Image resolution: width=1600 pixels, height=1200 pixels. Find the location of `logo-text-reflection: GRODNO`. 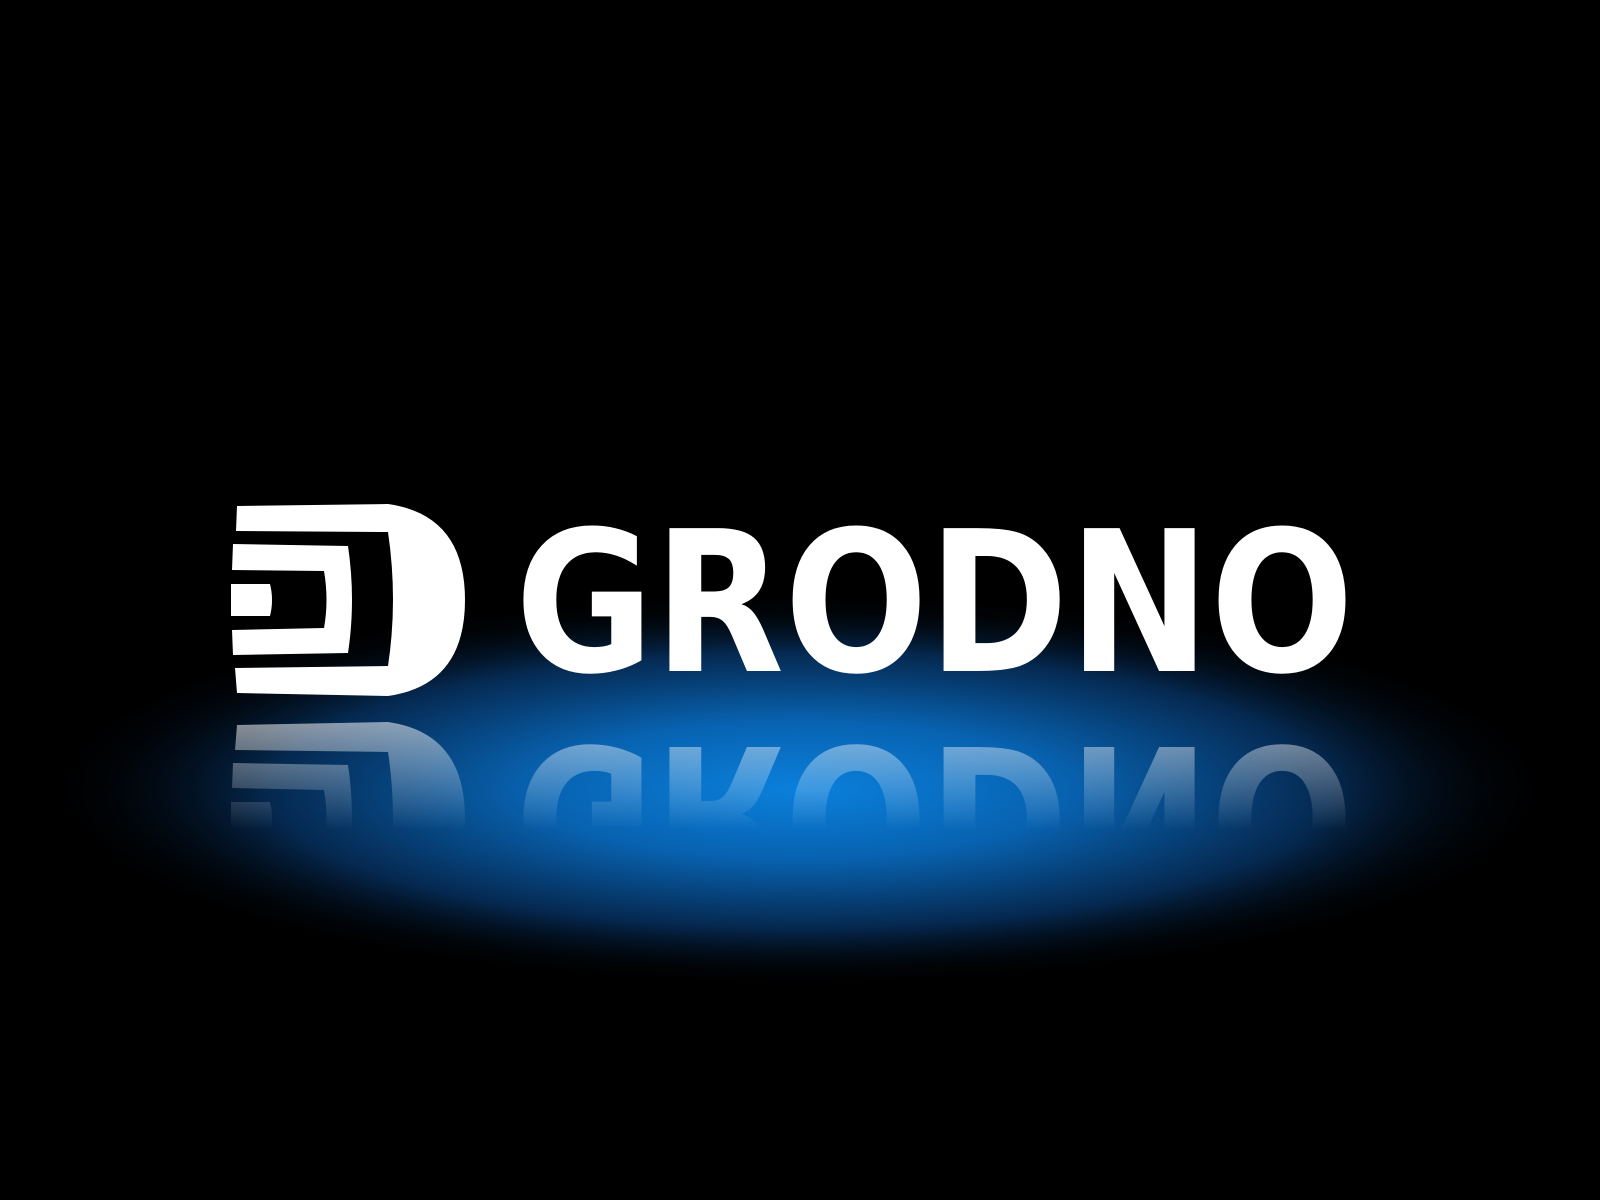

logo-text-reflection: GRODNO is located at coordinates (934, 814).